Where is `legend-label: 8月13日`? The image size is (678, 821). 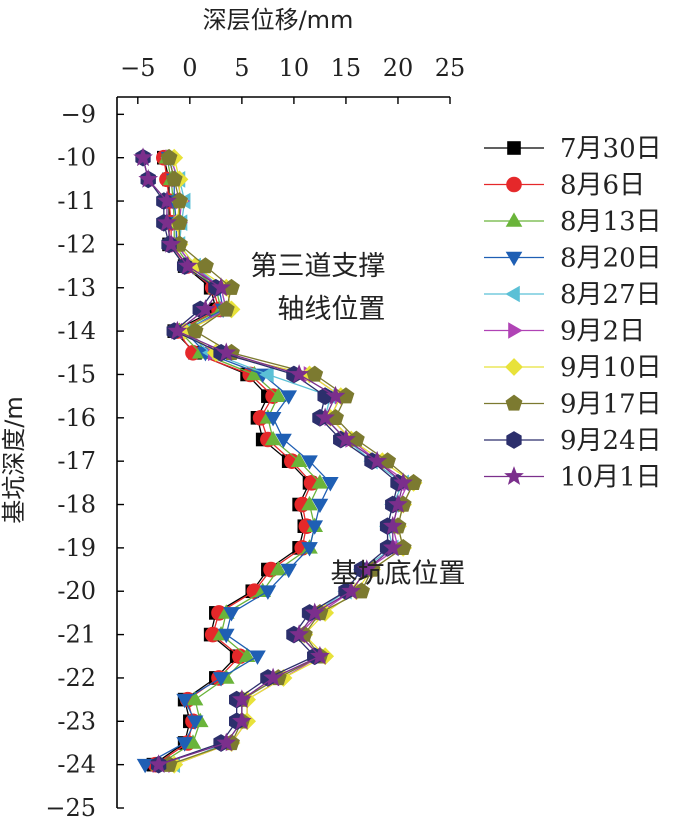
legend-label: 8月13日 is located at coordinates (611, 222).